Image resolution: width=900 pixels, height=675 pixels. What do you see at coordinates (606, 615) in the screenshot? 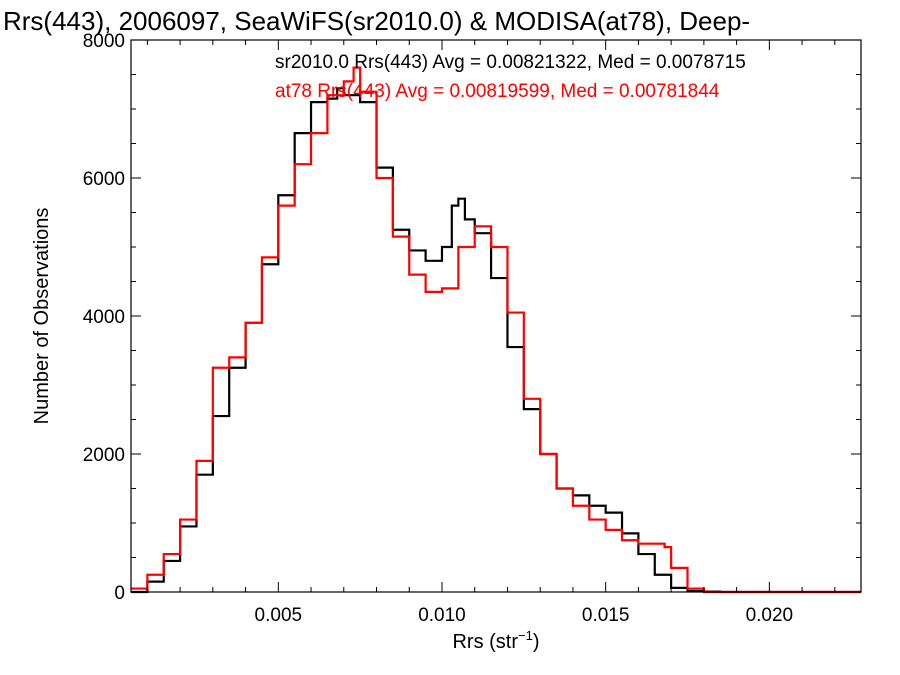
I see `x-tick-label: 0.015` at bounding box center [606, 615].